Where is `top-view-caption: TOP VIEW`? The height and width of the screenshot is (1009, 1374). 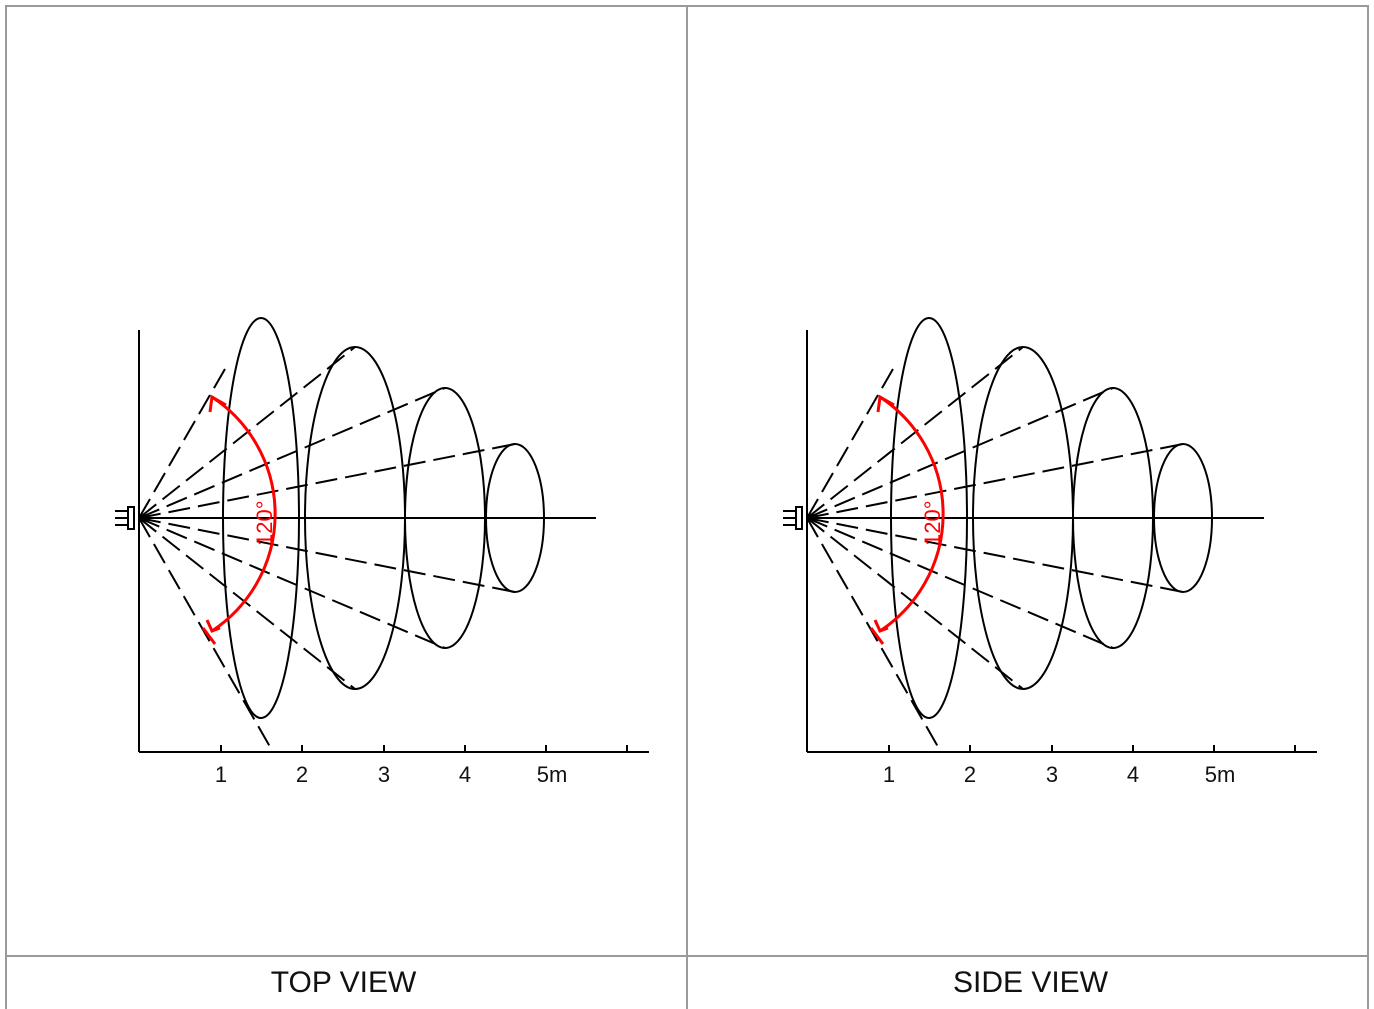 top-view-caption: TOP VIEW is located at coordinates (343, 983).